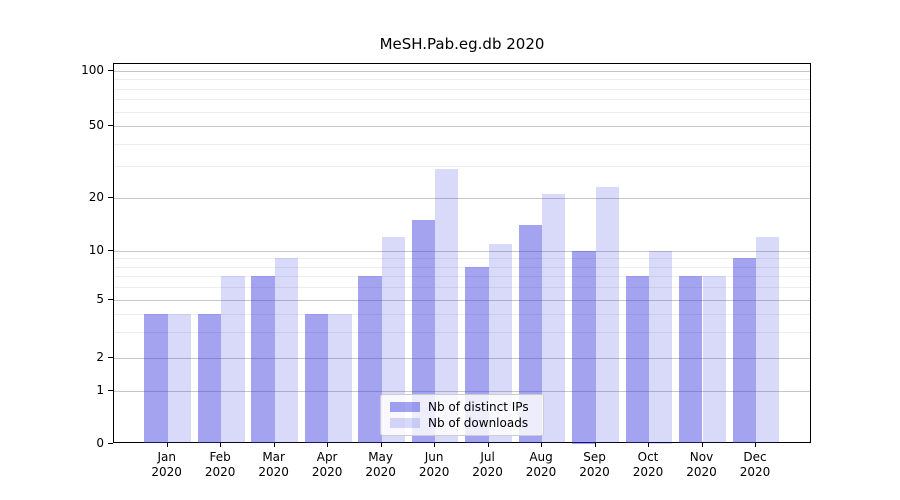 This screenshot has height=500, width=900. What do you see at coordinates (221, 445) in the screenshot?
I see `xtick-mark-feb` at bounding box center [221, 445].